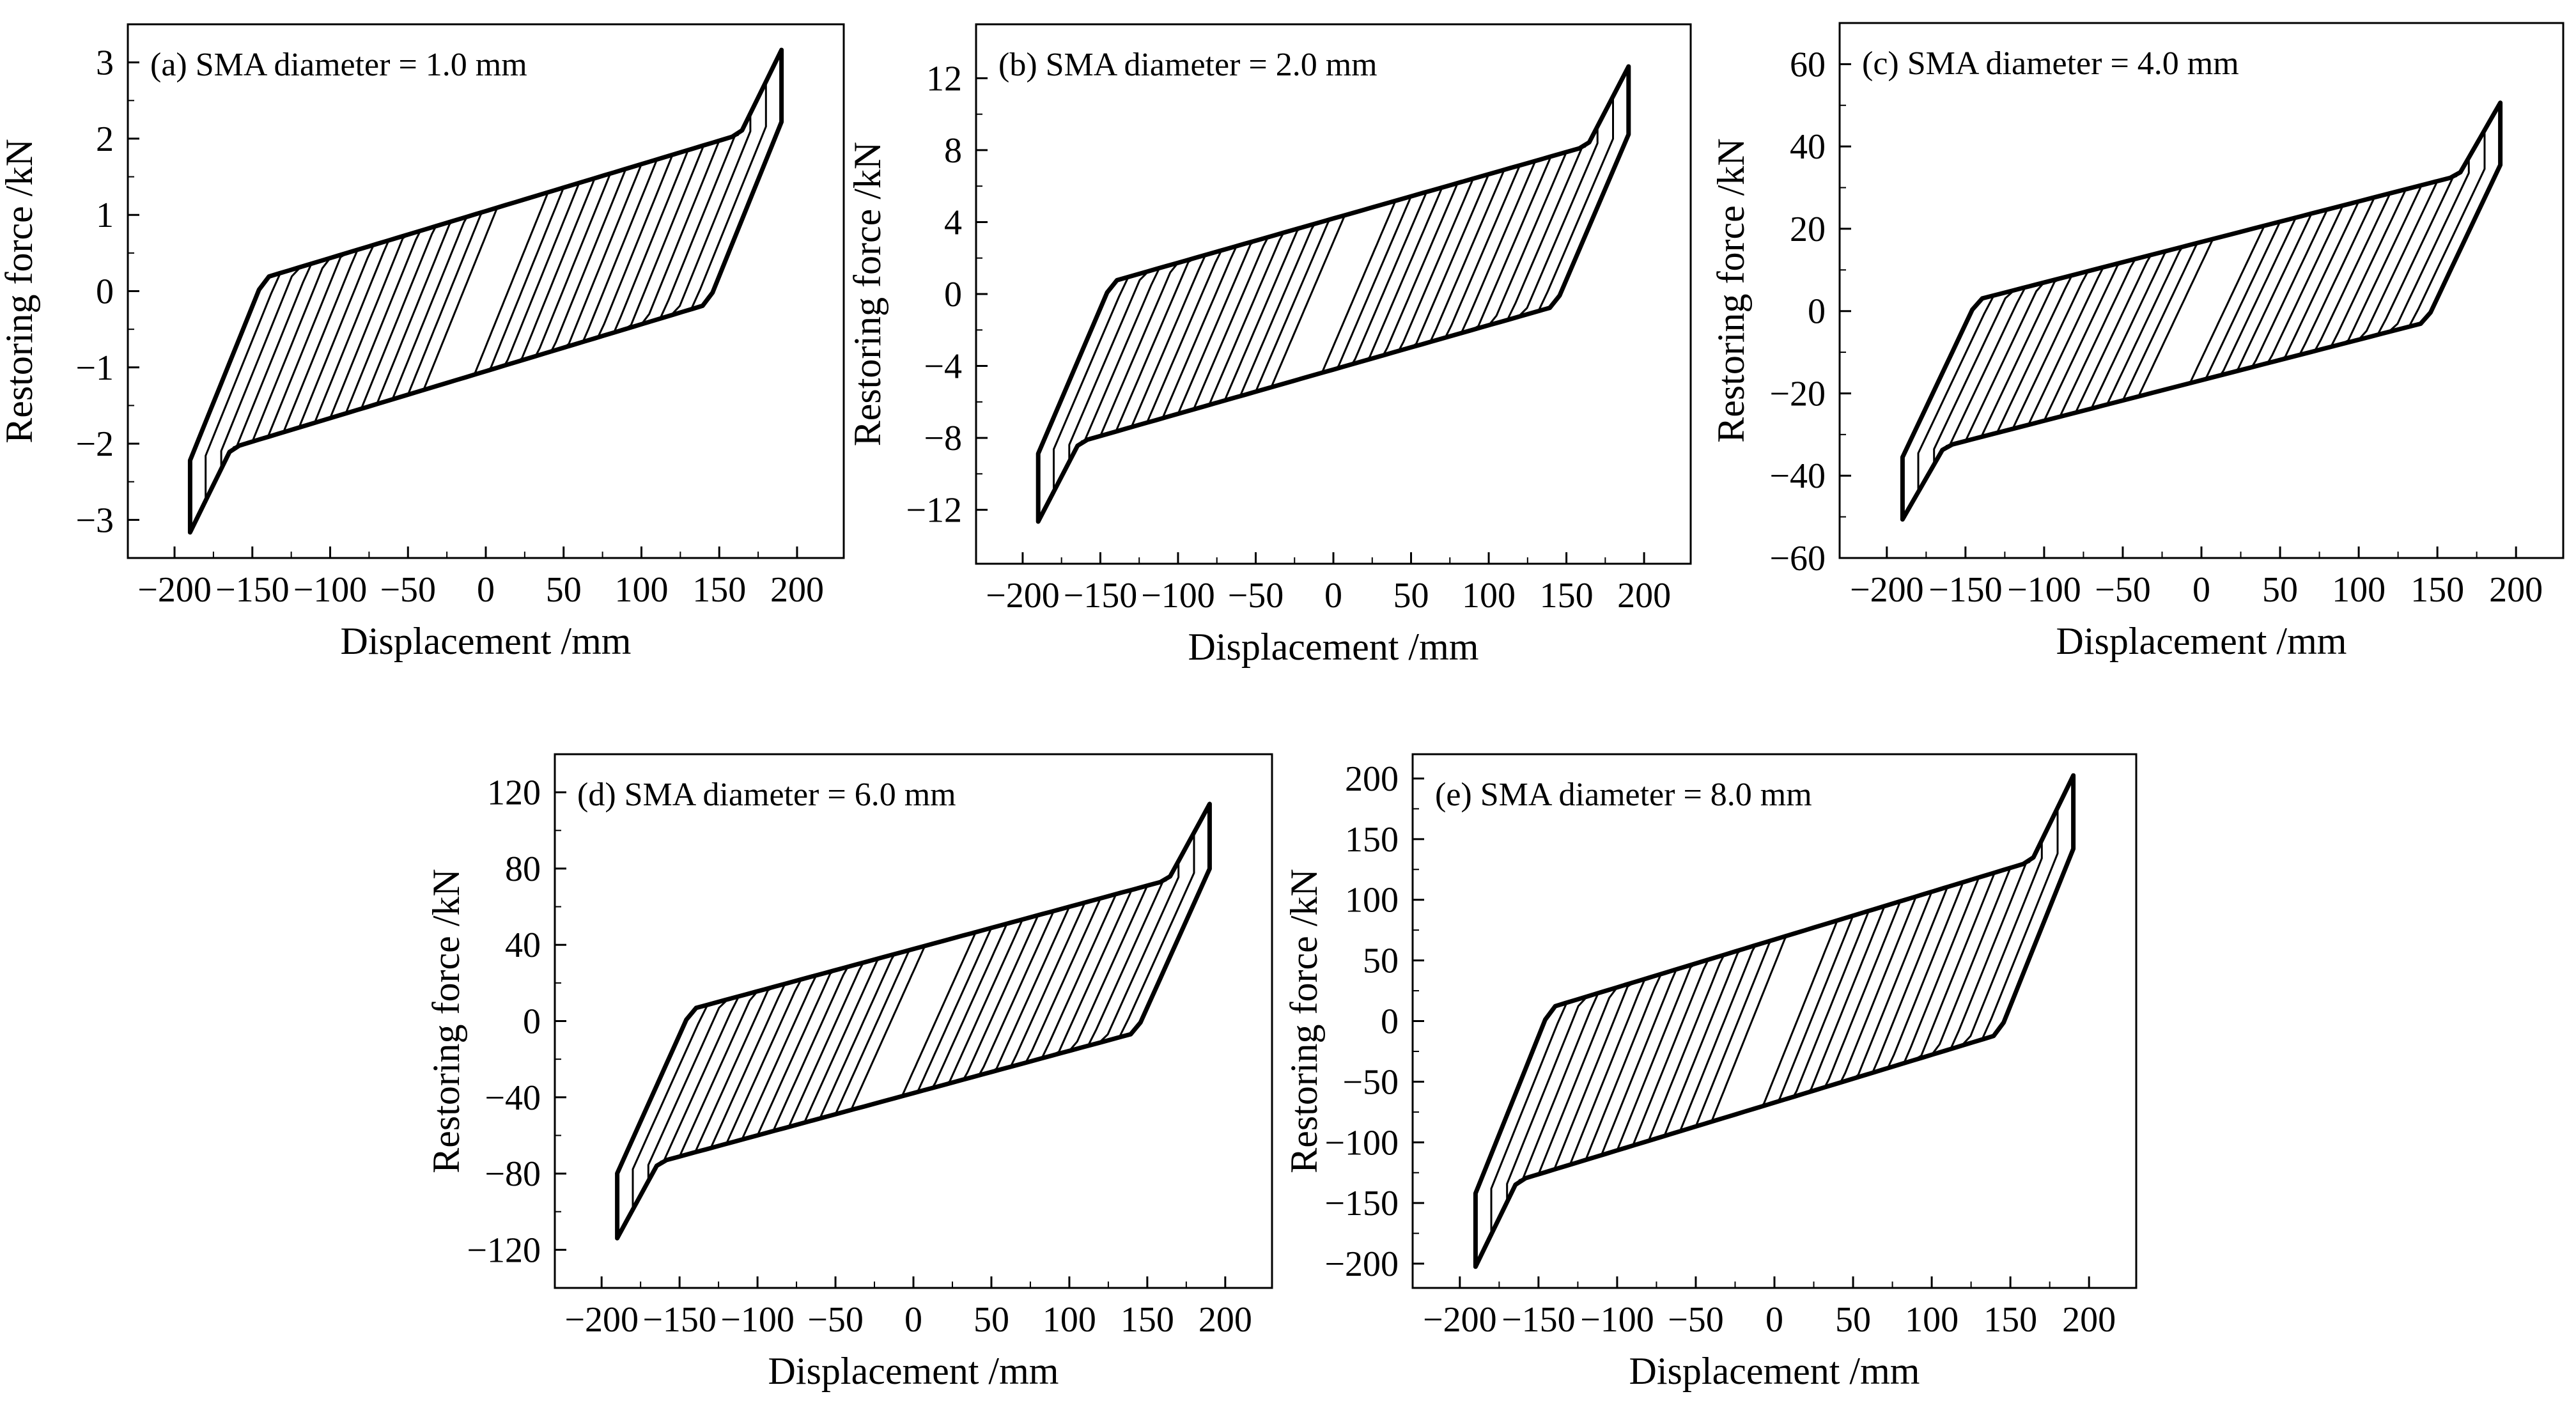  I want to click on y-tick-label: −20, so click(1797, 394).